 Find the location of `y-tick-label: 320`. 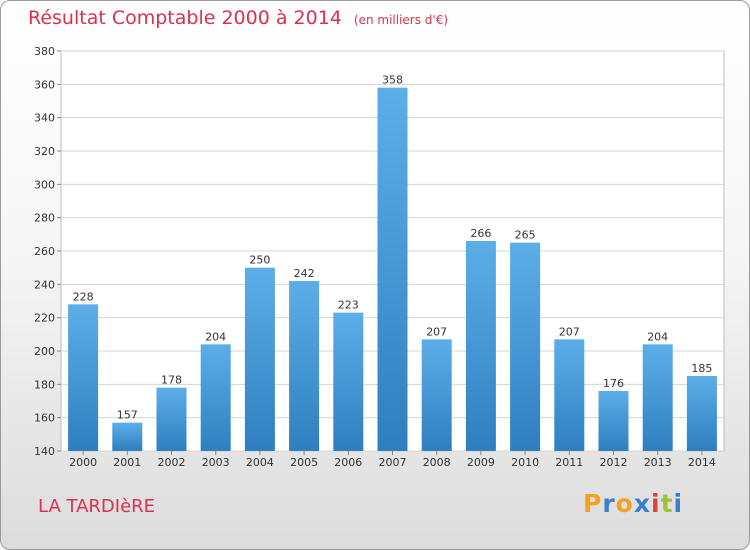

y-tick-label: 320 is located at coordinates (44, 151).